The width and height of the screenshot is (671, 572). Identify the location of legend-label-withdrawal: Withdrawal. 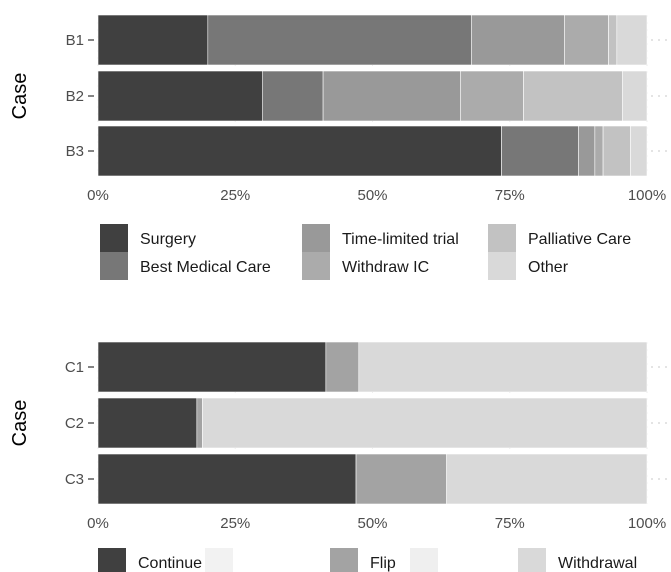
(597, 563).